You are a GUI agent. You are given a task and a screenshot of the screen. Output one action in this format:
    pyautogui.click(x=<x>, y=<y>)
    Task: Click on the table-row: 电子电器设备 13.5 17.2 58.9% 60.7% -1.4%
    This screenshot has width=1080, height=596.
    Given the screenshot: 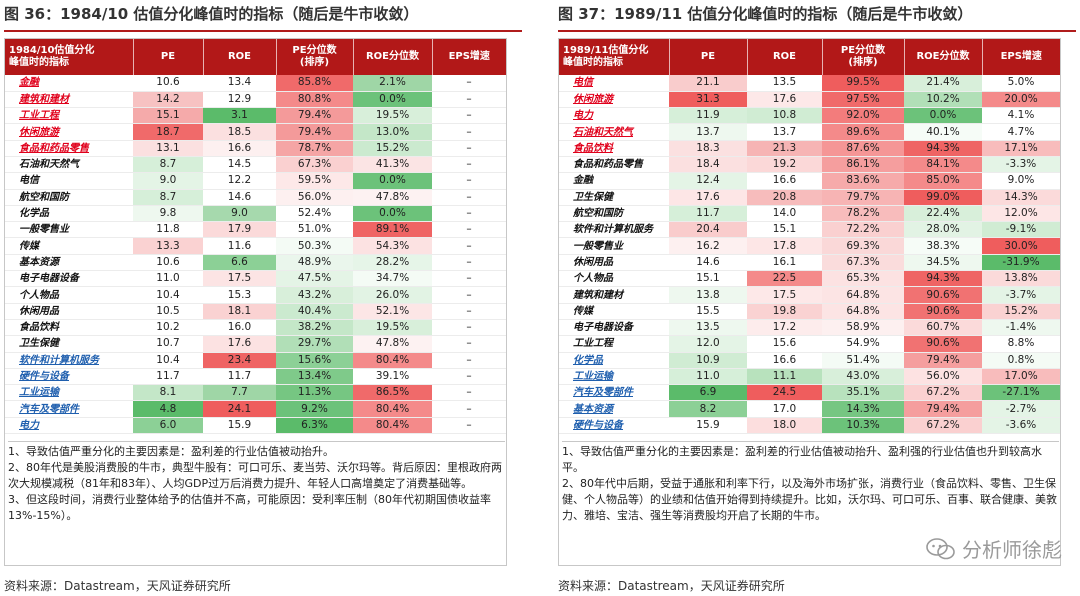 What is the action you would take?
    pyautogui.click(x=809, y=328)
    